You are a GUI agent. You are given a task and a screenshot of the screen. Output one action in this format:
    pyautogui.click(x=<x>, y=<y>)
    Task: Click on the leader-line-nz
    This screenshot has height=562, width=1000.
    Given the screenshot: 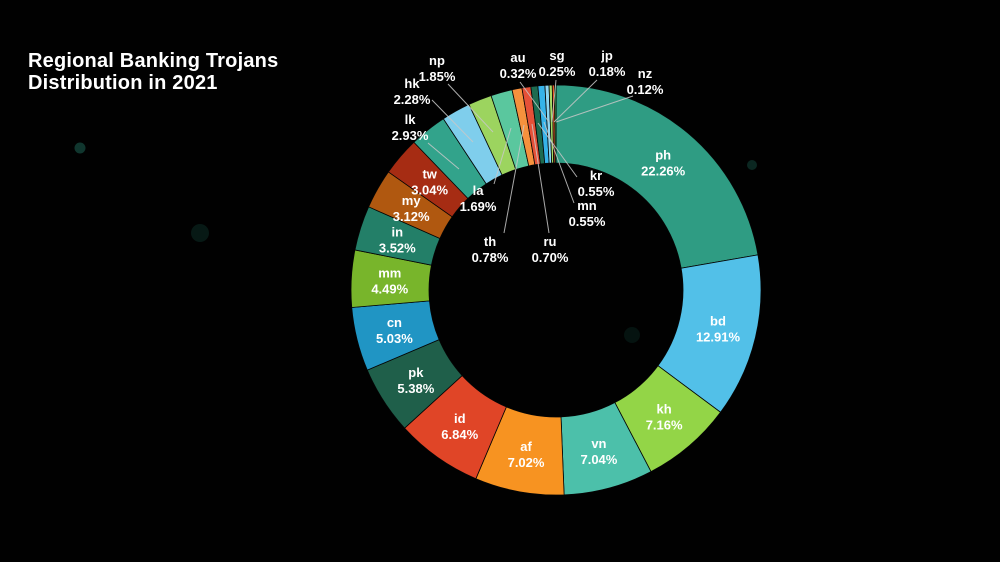 What is the action you would take?
    pyautogui.click(x=594, y=109)
    